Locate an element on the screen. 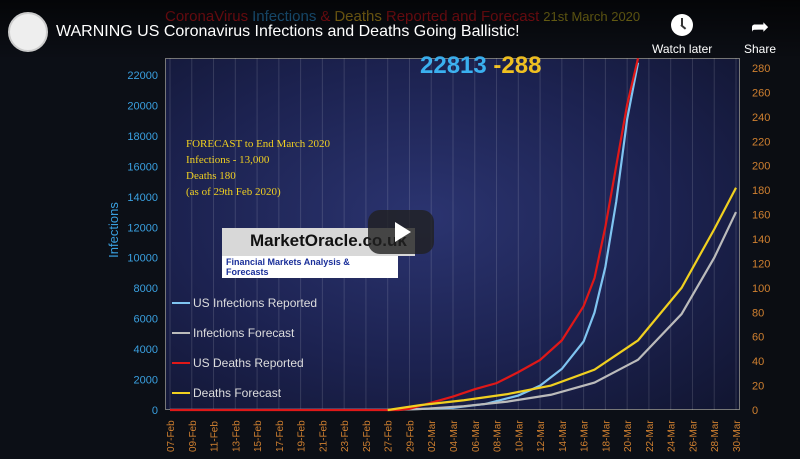  clock-icon is located at coordinates (682, 25).